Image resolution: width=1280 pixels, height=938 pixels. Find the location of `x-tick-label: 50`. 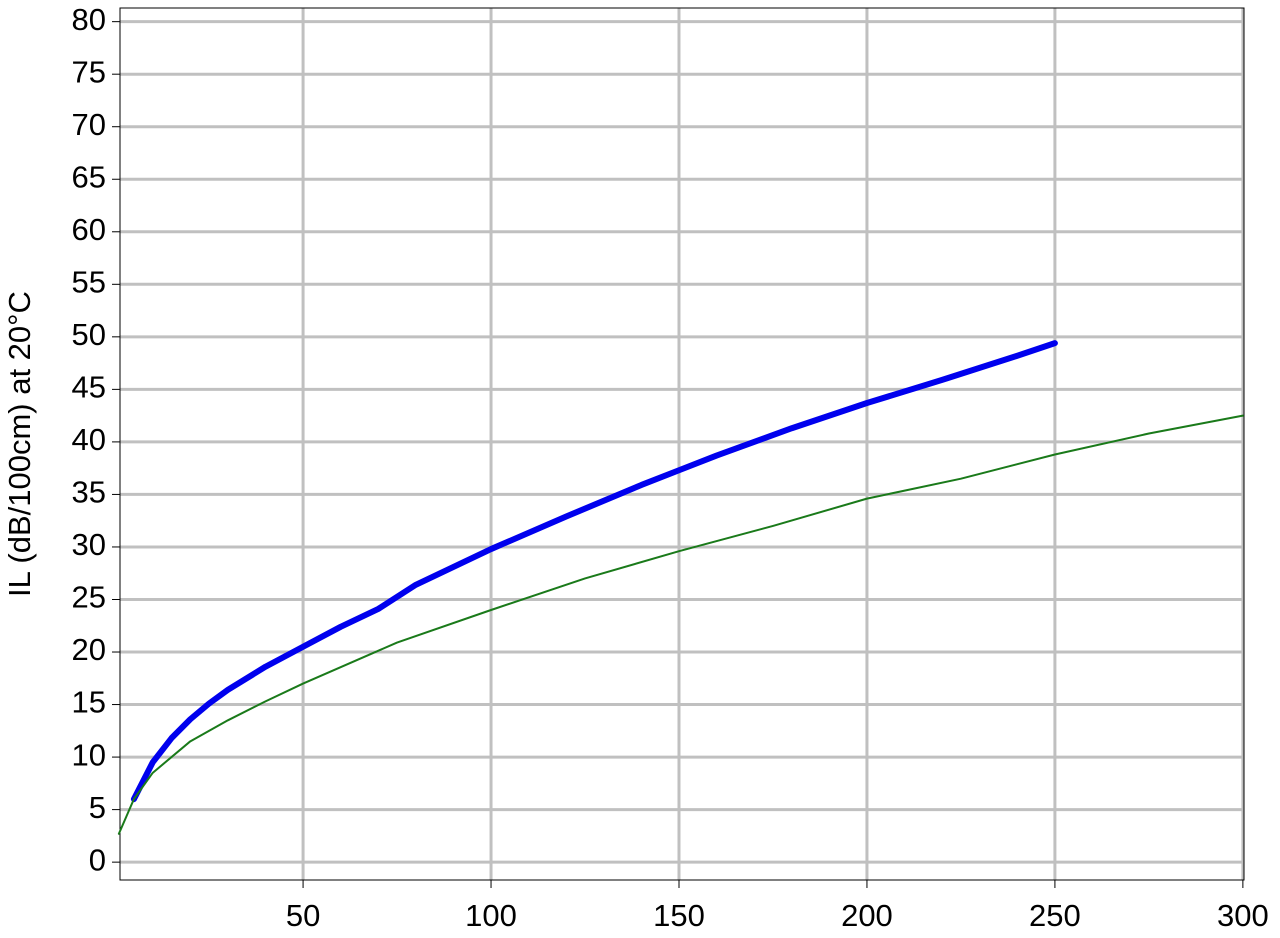

x-tick-label: 50 is located at coordinates (303, 915).